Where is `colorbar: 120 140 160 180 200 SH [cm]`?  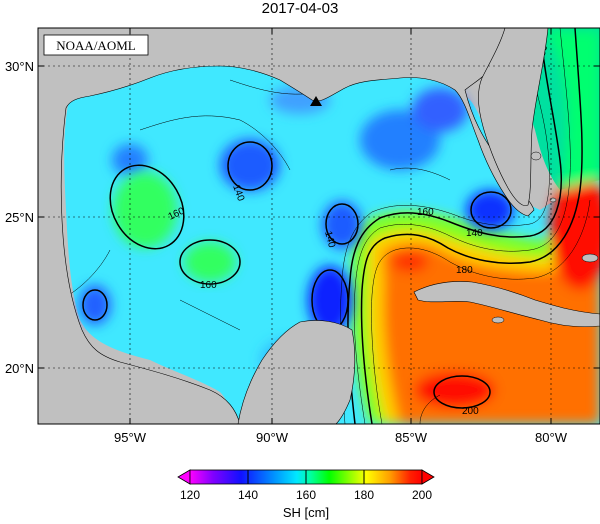
colorbar: 120 140 160 180 200 SH [cm] is located at coordinates (306, 494).